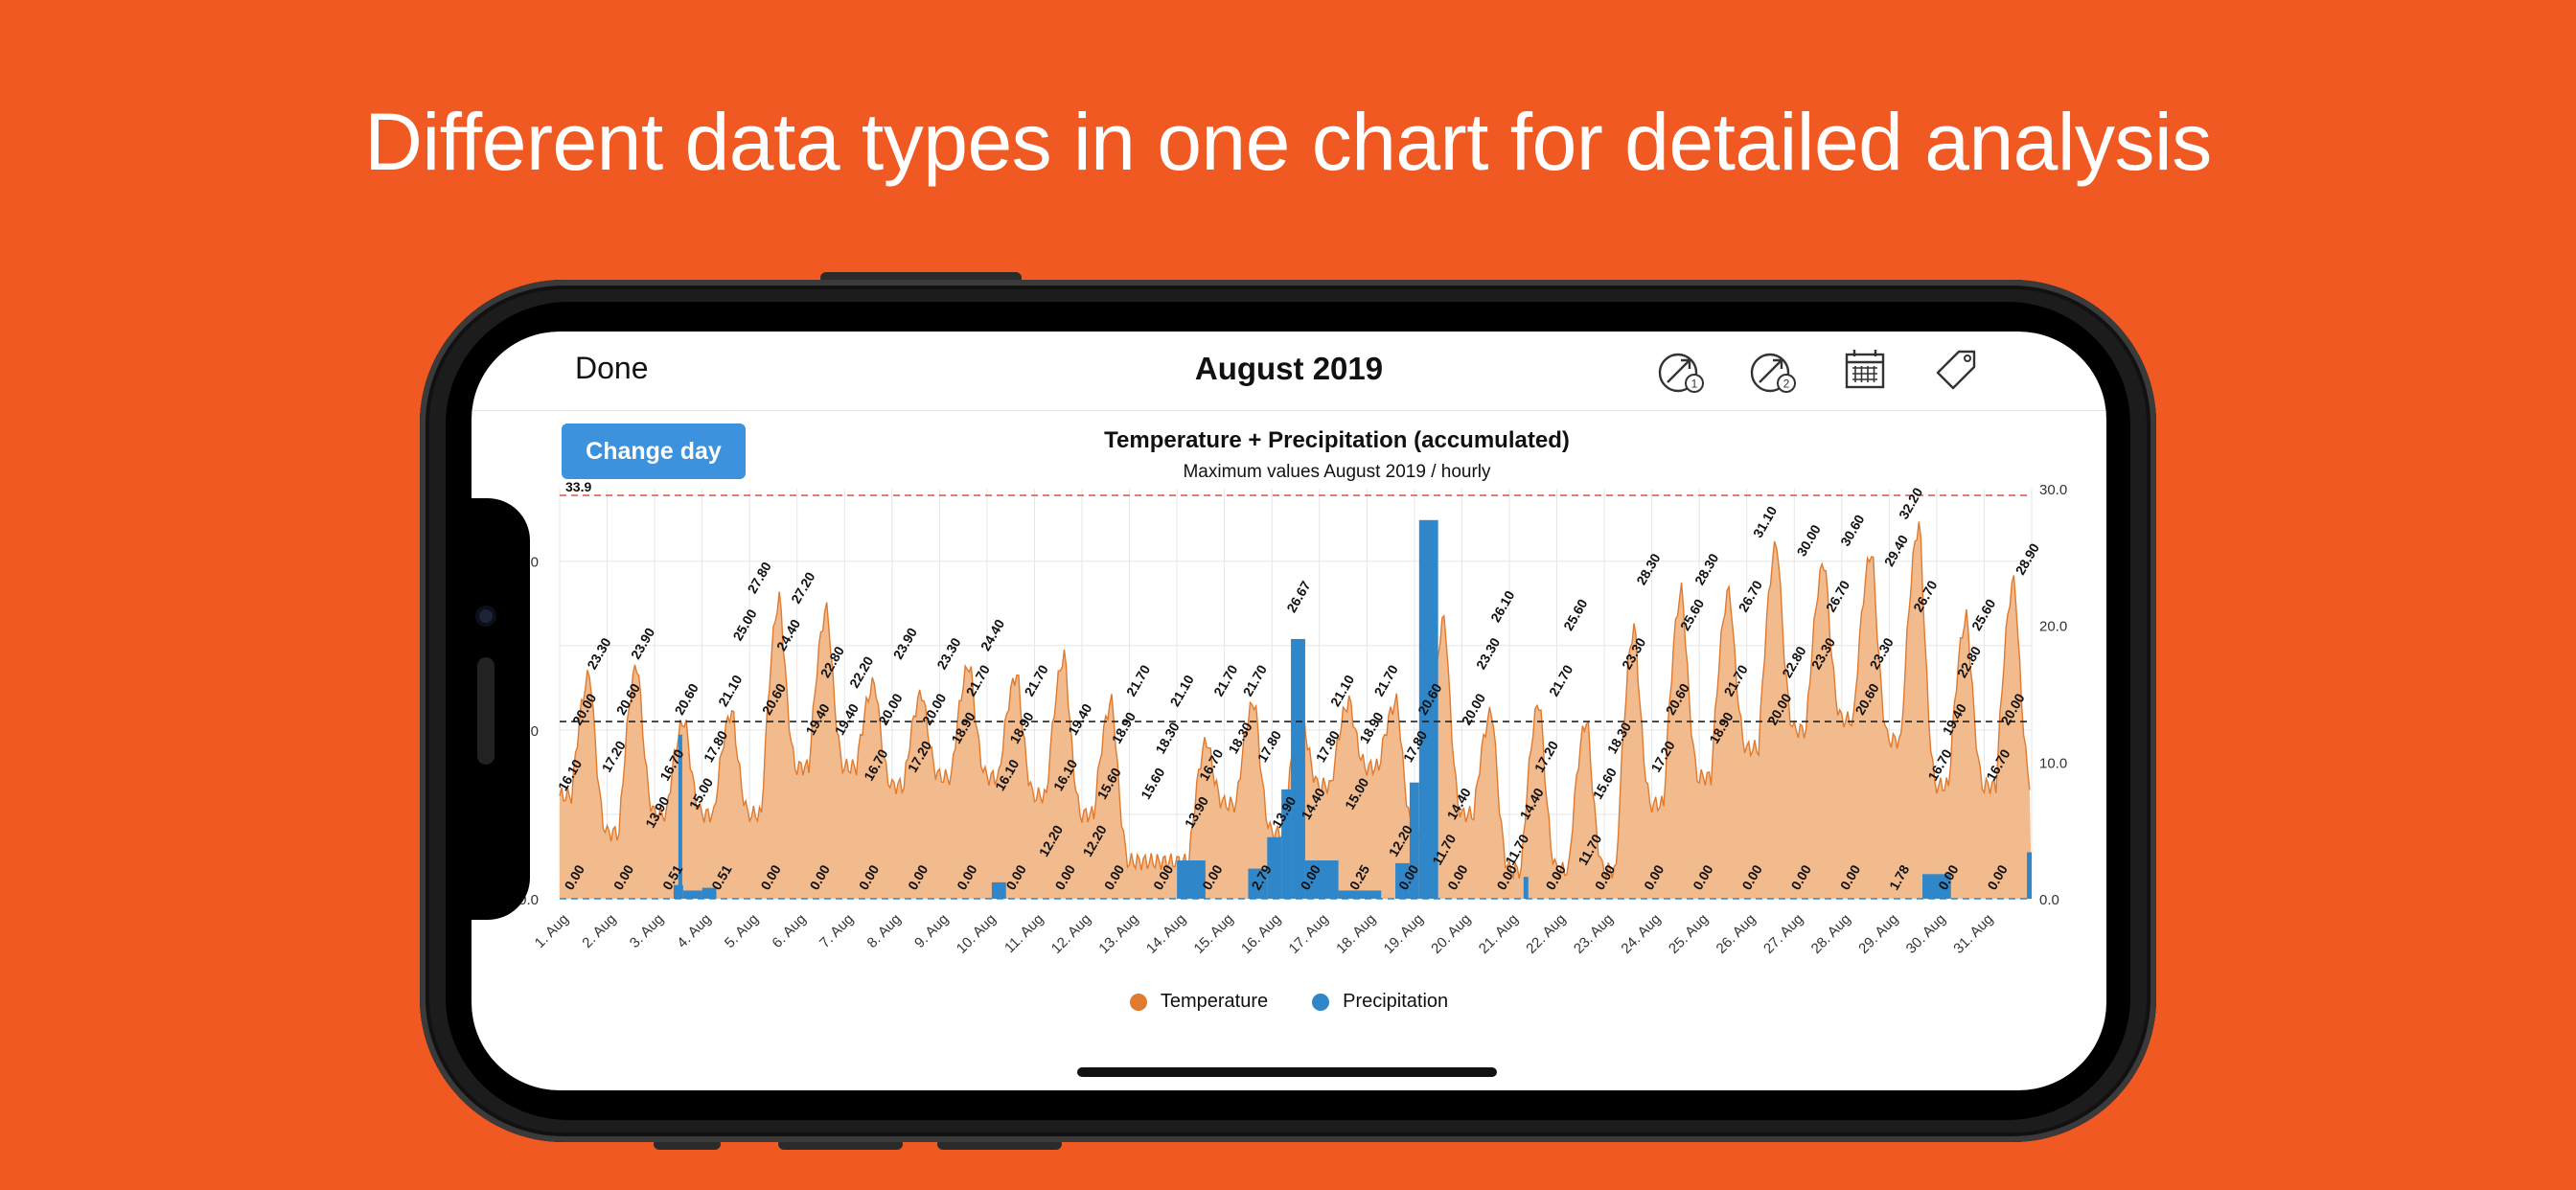 The image size is (2576, 1190). I want to click on x-axis-tick-label: 3. Aug, so click(647, 931).